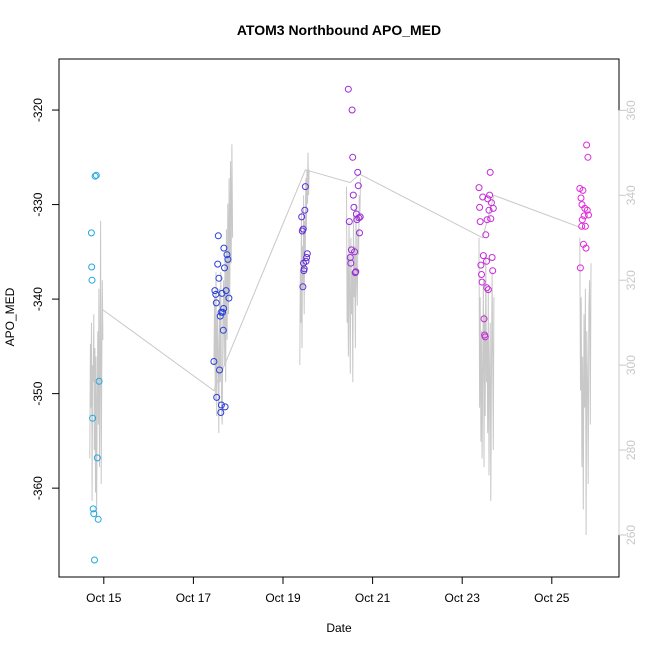 This screenshot has height=650, width=650. Describe the element at coordinates (104, 598) in the screenshot. I see `x-tick-label: Oct 15` at that location.